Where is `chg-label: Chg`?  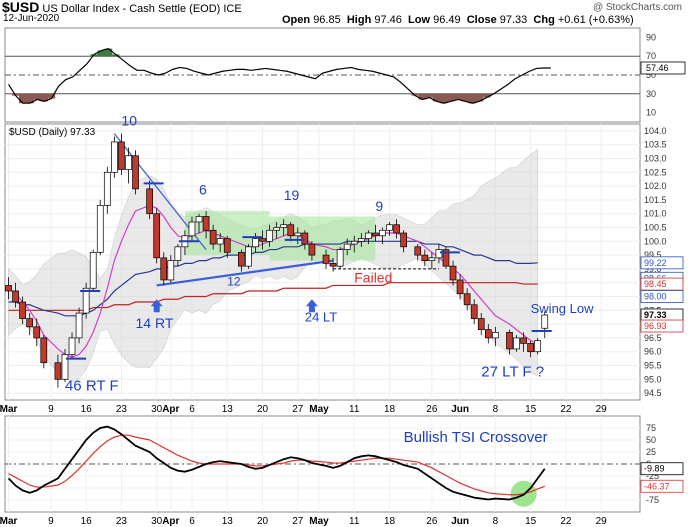 chg-label: Chg is located at coordinates (544, 20).